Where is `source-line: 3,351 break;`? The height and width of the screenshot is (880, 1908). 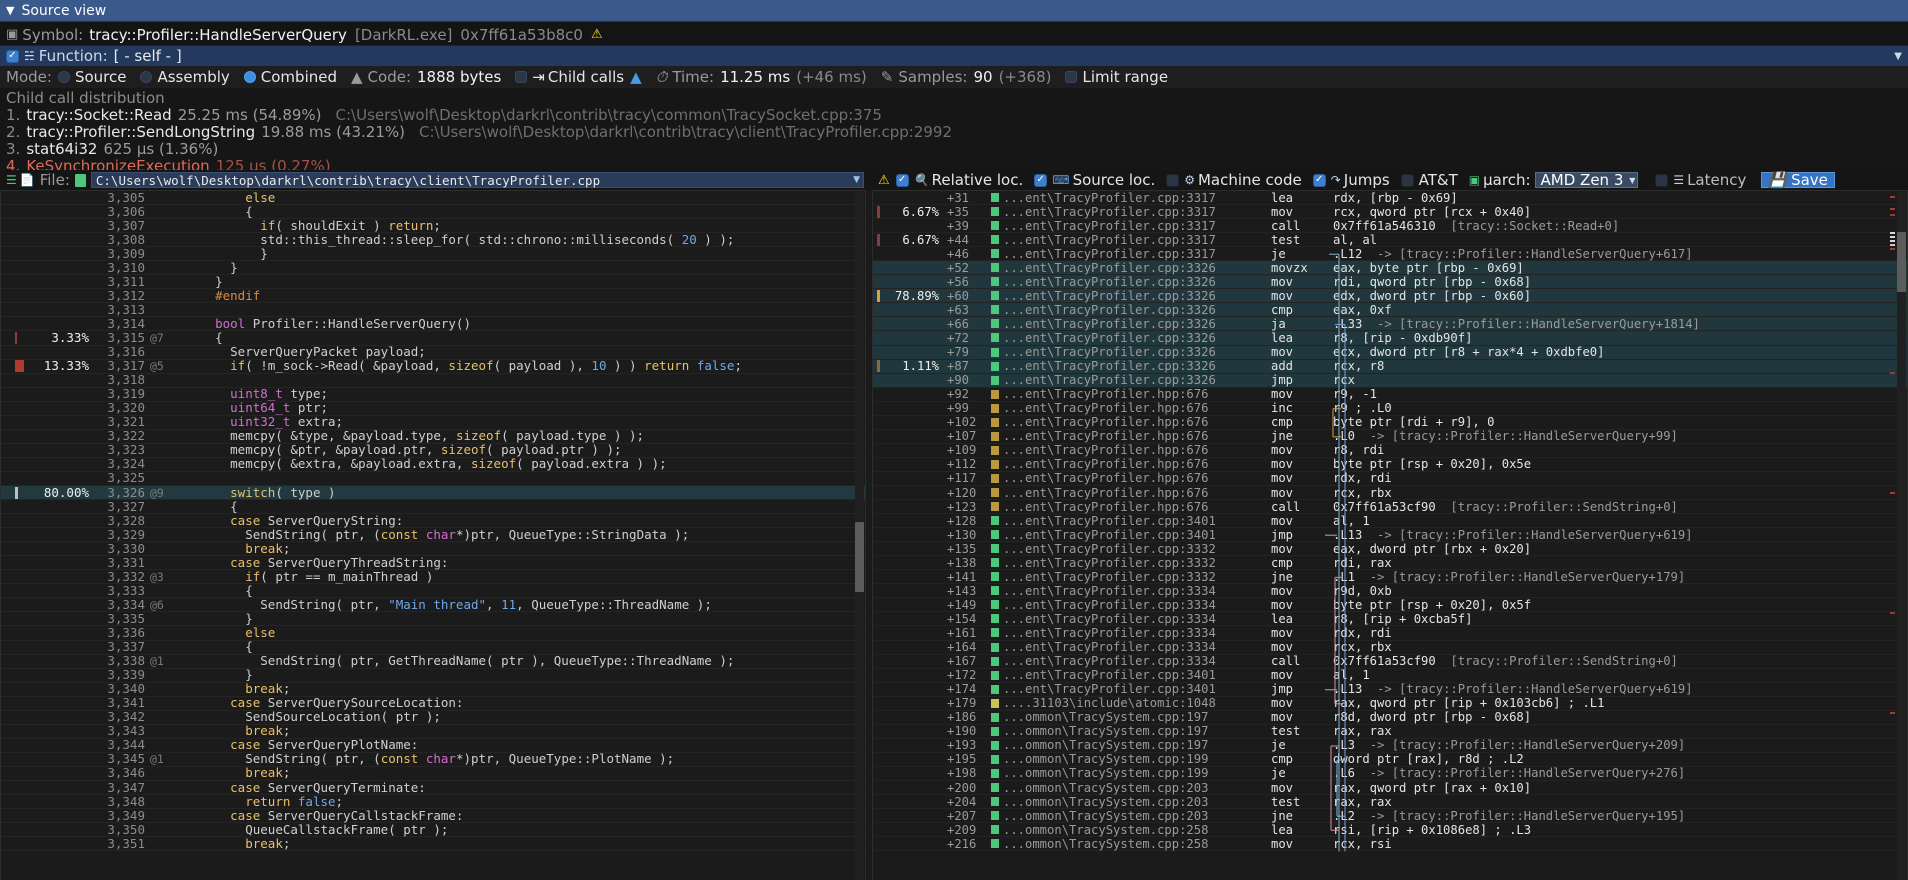 source-line: 3,351 break; is located at coordinates (433, 844).